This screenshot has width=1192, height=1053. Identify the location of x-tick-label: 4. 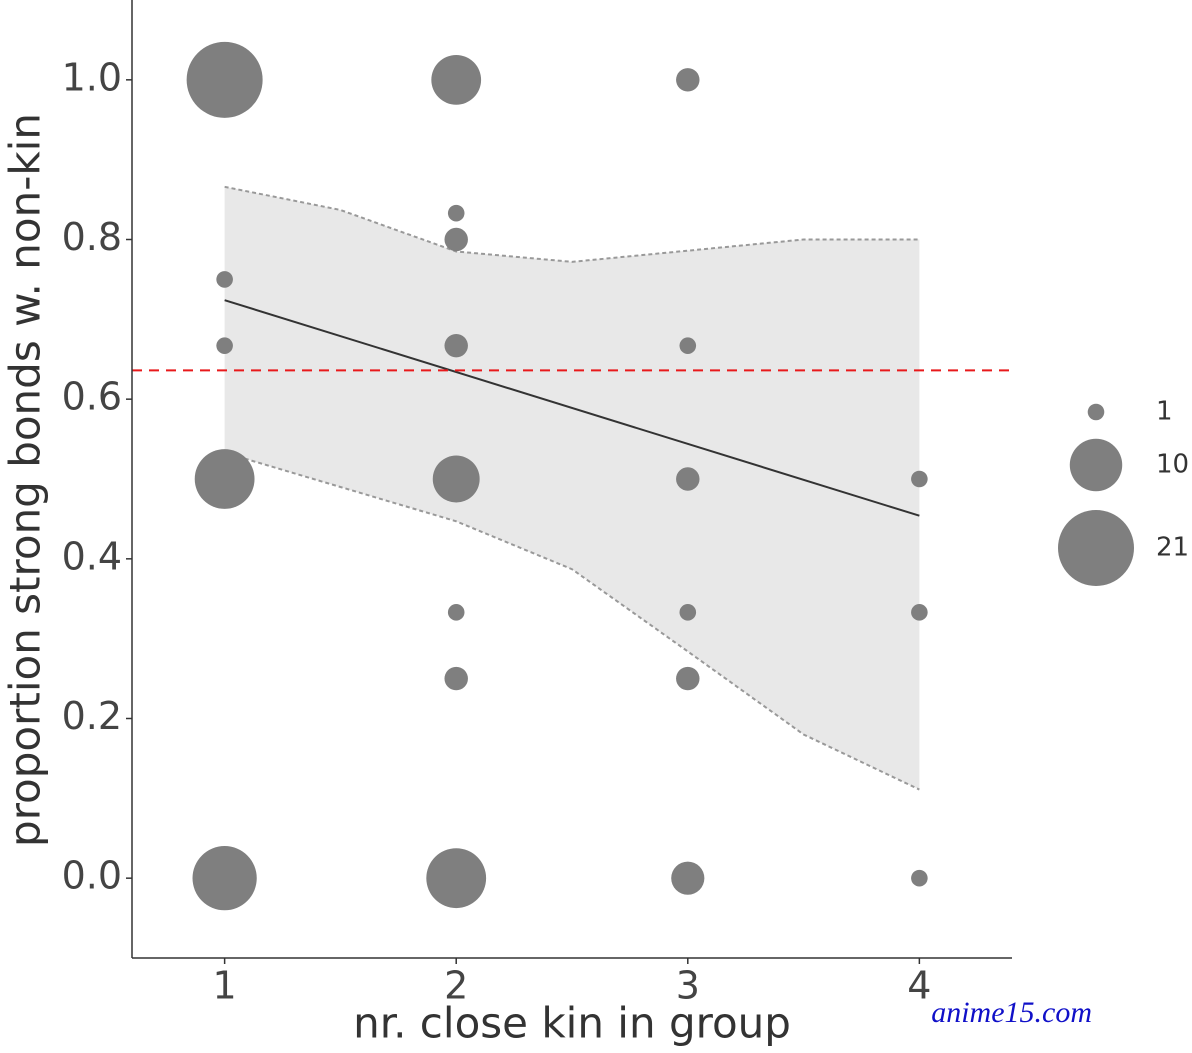
(919, 986).